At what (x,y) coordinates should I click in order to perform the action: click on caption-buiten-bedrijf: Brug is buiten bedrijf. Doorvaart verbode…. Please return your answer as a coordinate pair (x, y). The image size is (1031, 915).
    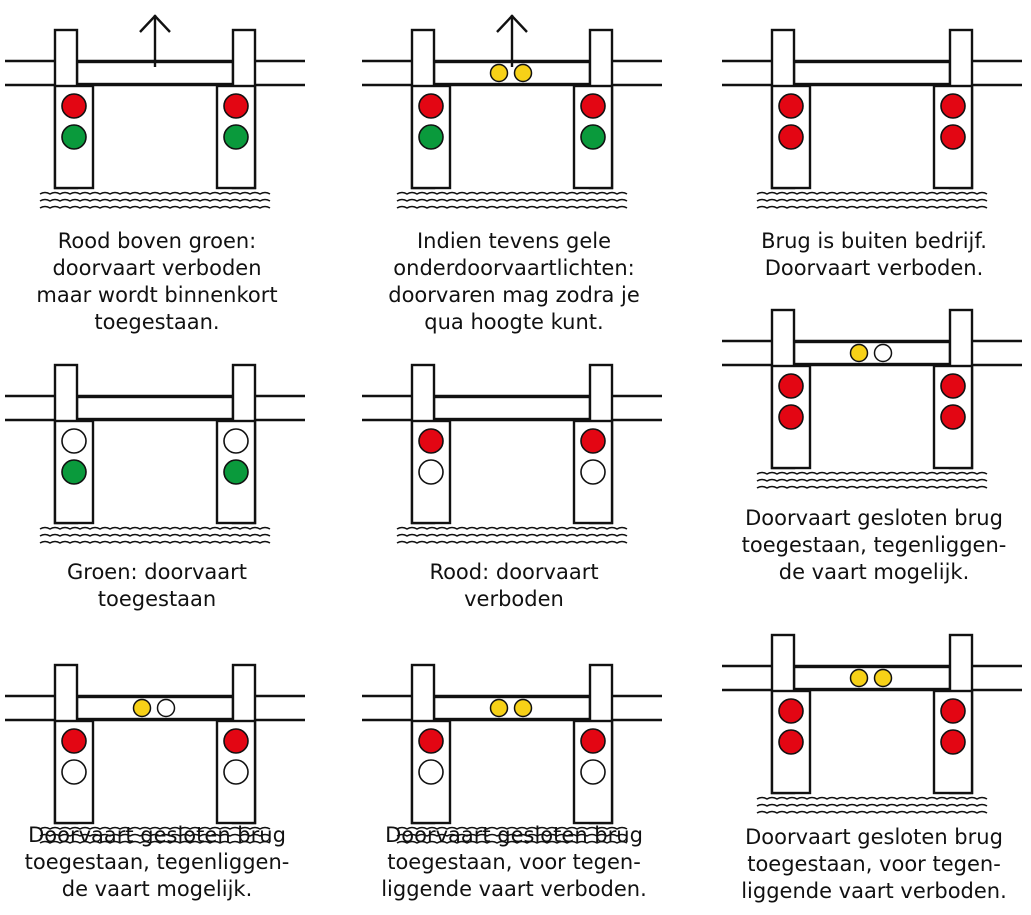
    Looking at the image, I should click on (874, 255).